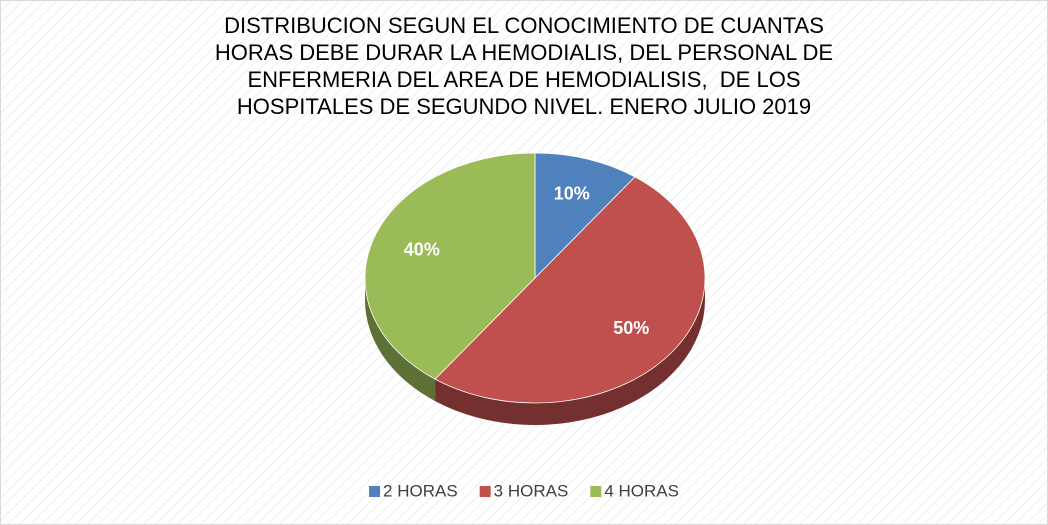 The height and width of the screenshot is (525, 1048). I want to click on legend-label: 3 HORAS, so click(531, 490).